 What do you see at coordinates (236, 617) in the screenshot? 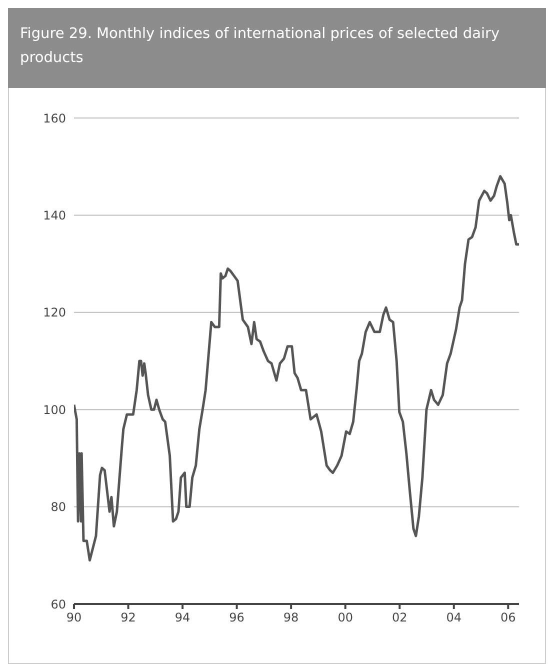
I see `x-tick-label: 96` at bounding box center [236, 617].